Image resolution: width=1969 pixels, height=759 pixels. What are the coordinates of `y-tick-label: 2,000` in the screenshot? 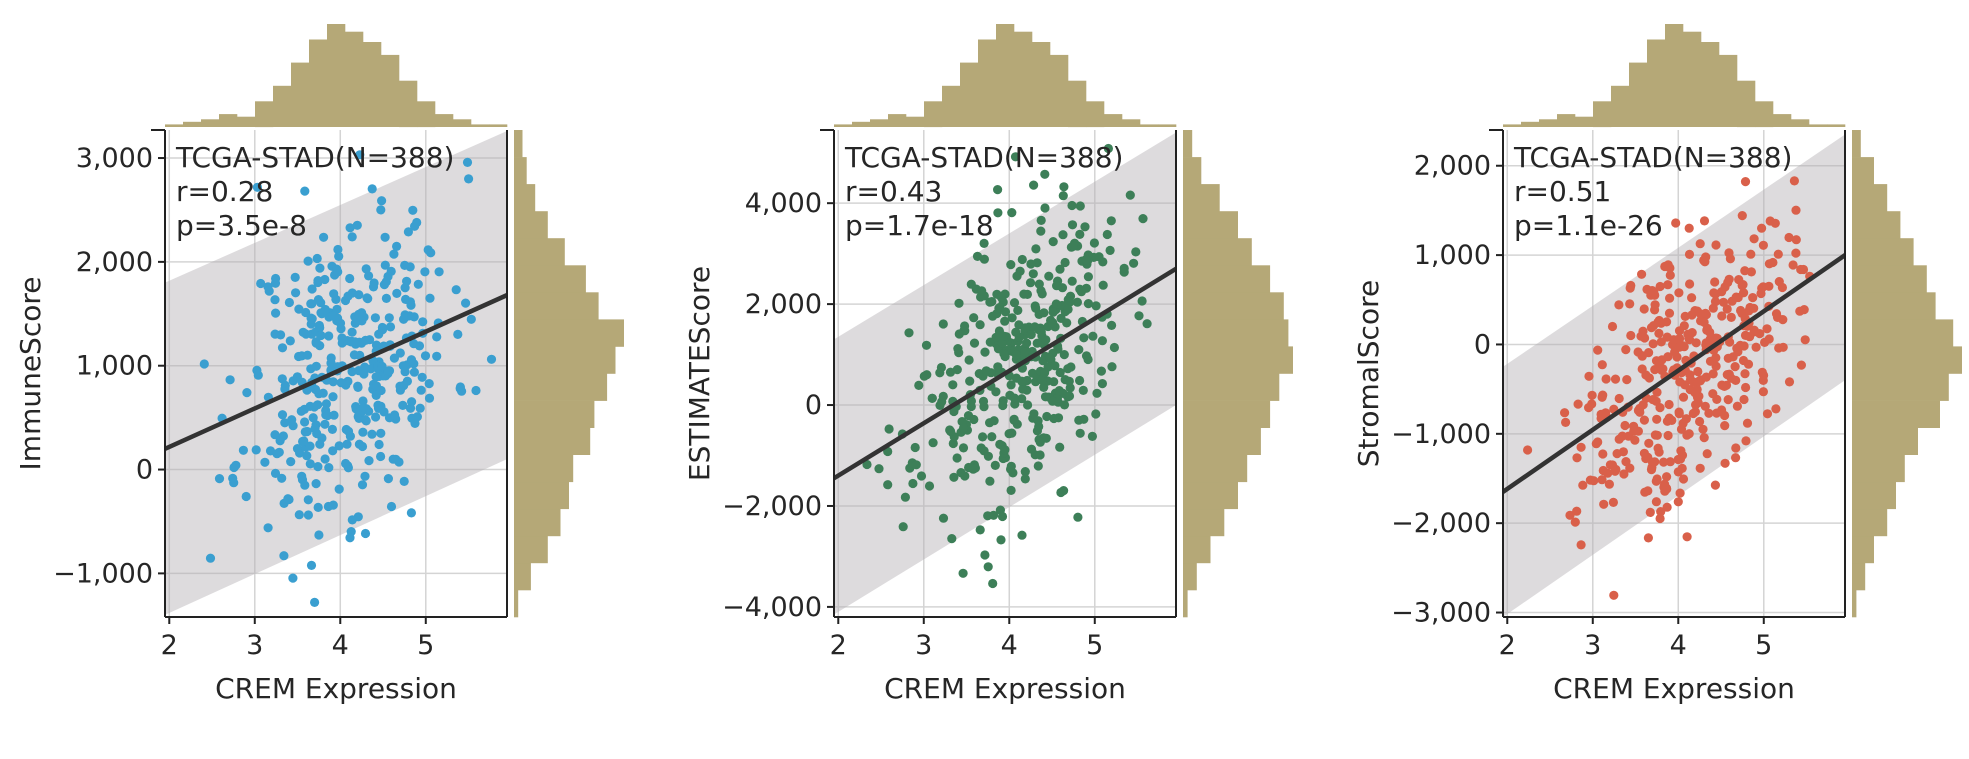 It's located at (114, 262).